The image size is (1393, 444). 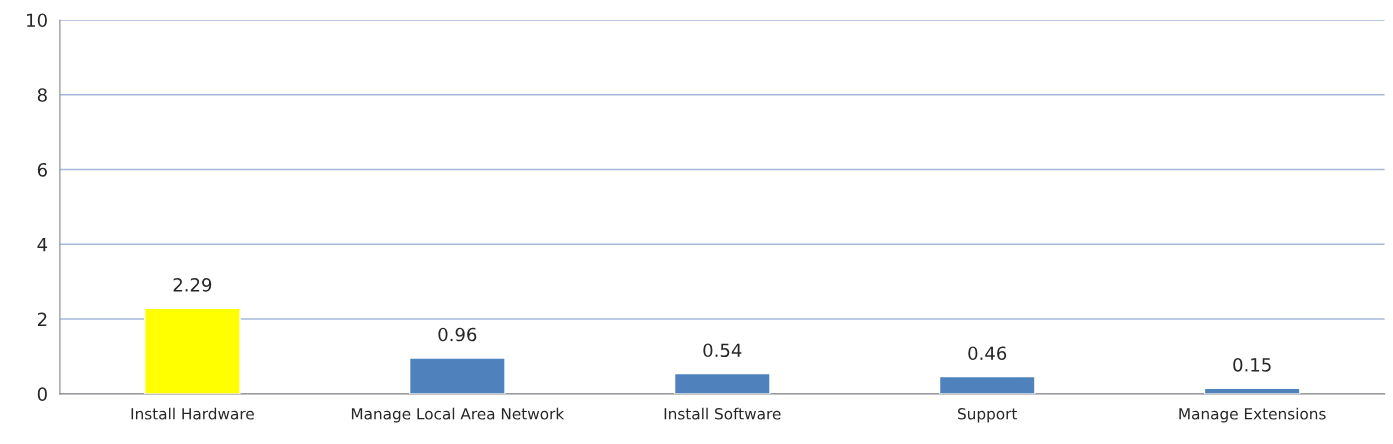 I want to click on data-label: 2.29, so click(x=192, y=284).